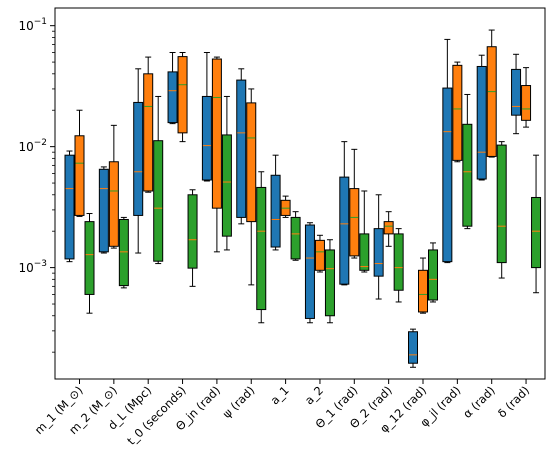  Describe the element at coordinates (314, 395) in the screenshot. I see `x-tick-label: a_2` at that location.